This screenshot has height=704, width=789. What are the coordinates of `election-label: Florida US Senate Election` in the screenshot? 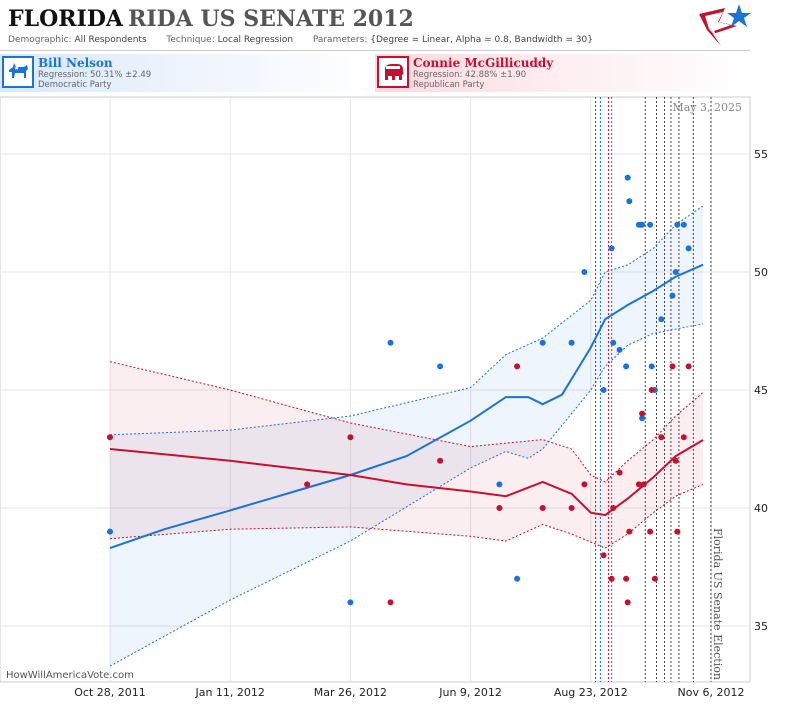 It's located at (717, 604).